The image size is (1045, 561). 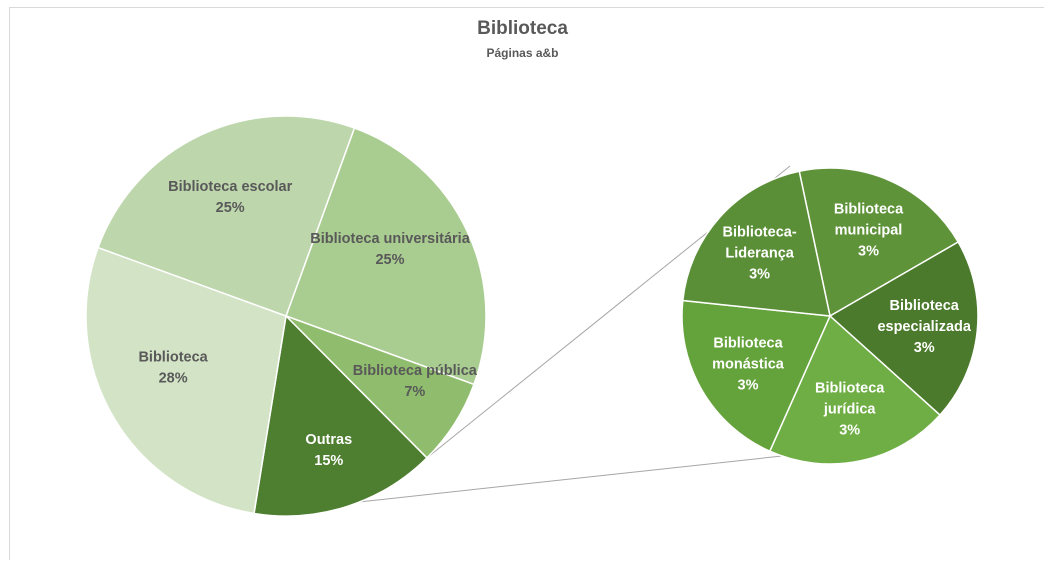 I want to click on label-biblioteca-especializada: Biblioteca especializada 3%, so click(x=924, y=327).